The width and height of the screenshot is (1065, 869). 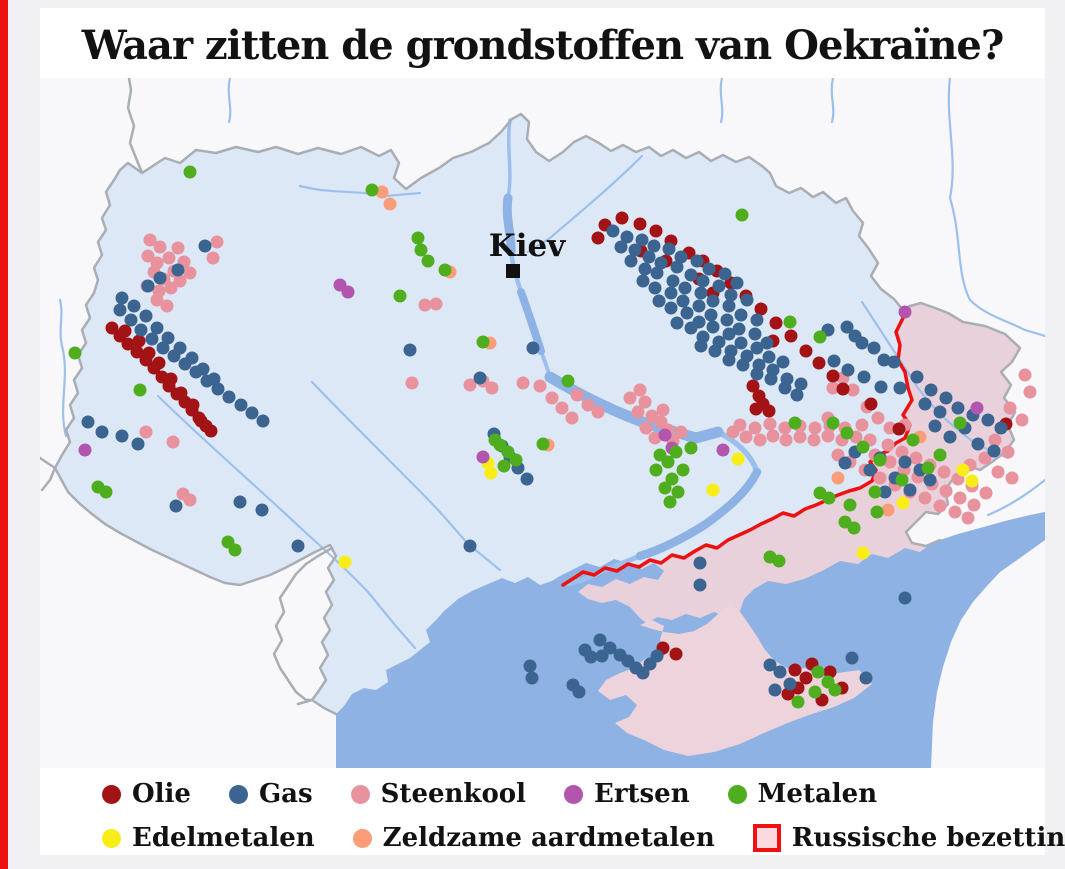 I want to click on deposit-edelmetalen, so click(x=963, y=470).